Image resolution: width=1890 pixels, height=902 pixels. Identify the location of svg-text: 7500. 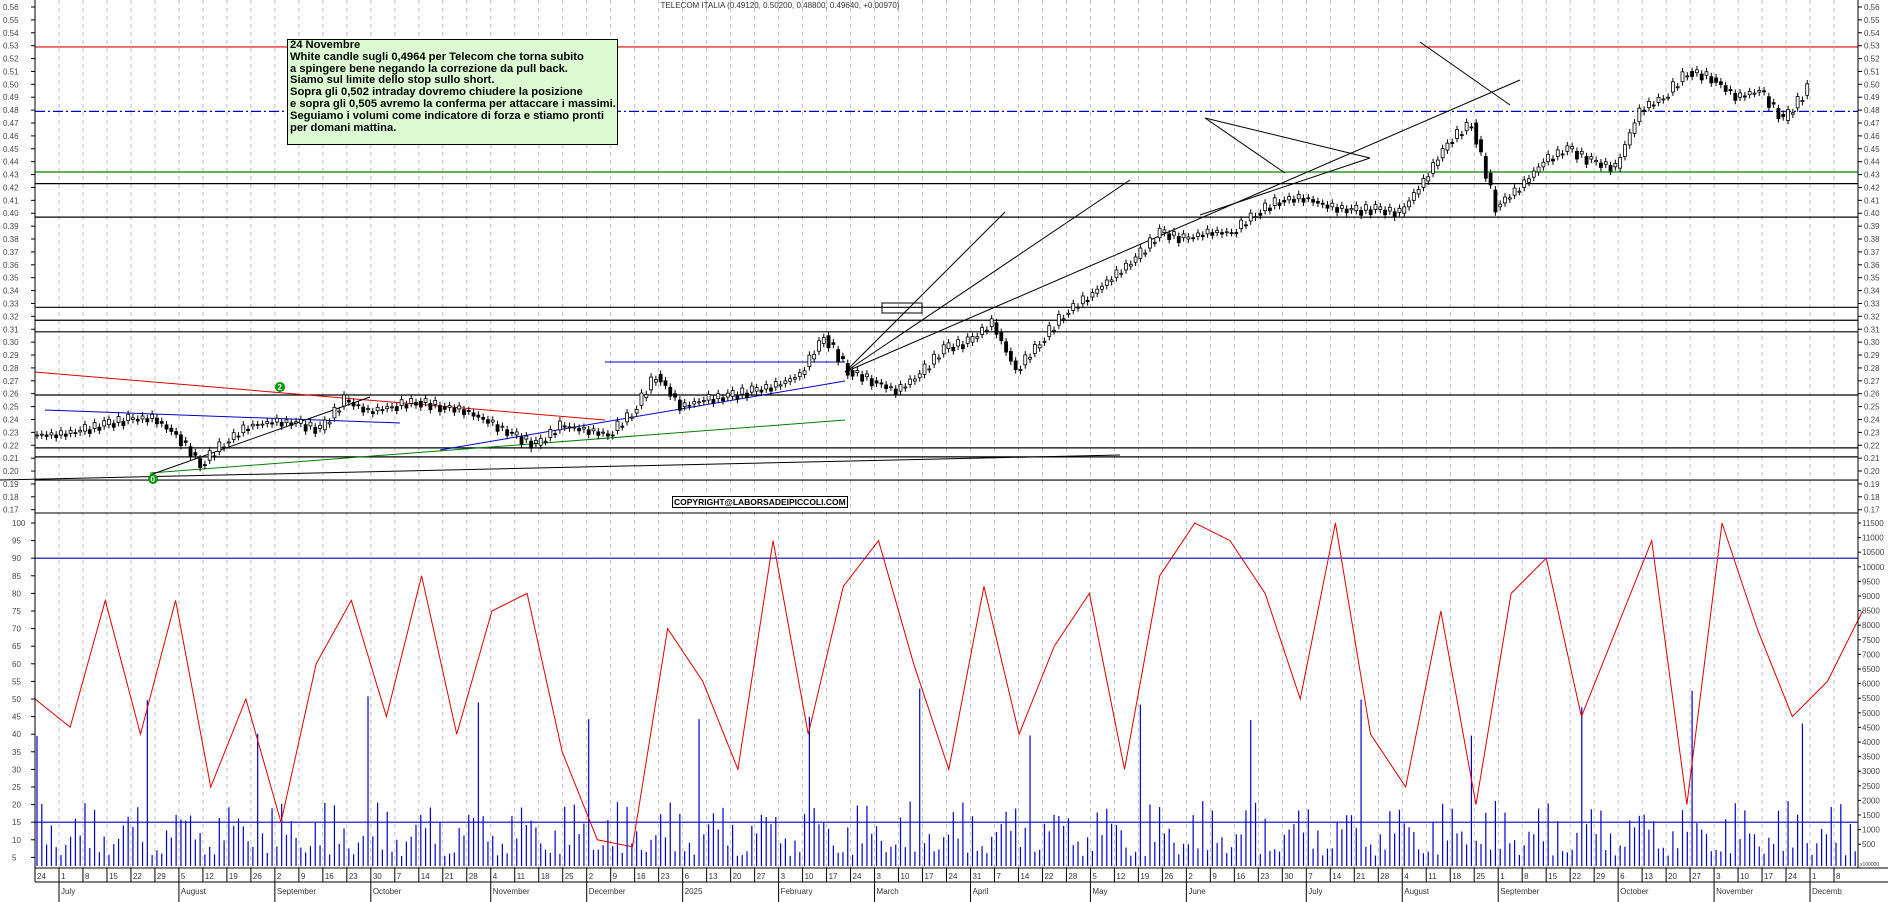
(1871, 640).